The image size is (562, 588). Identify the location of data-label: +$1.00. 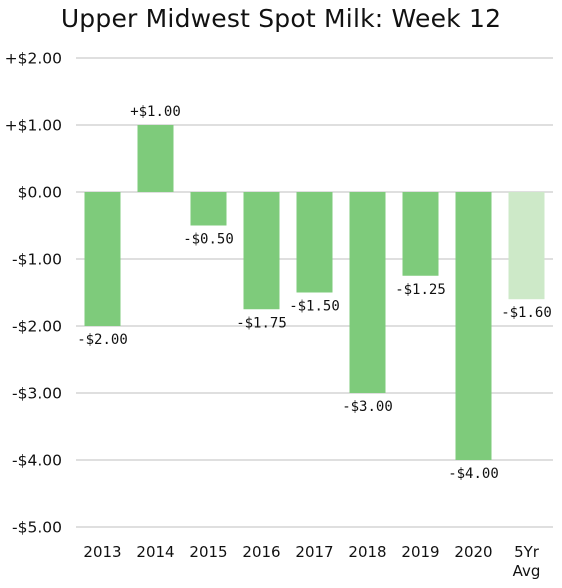
(155, 112).